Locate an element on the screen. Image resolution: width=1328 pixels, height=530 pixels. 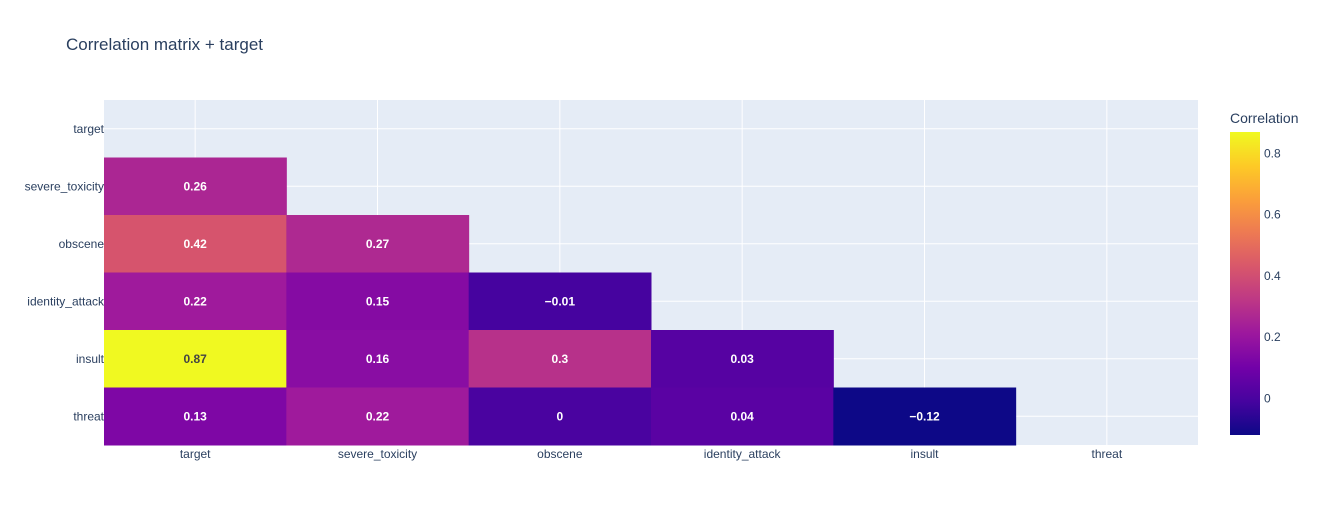
y-tick-label: severe_toxicity is located at coordinates (64, 186).